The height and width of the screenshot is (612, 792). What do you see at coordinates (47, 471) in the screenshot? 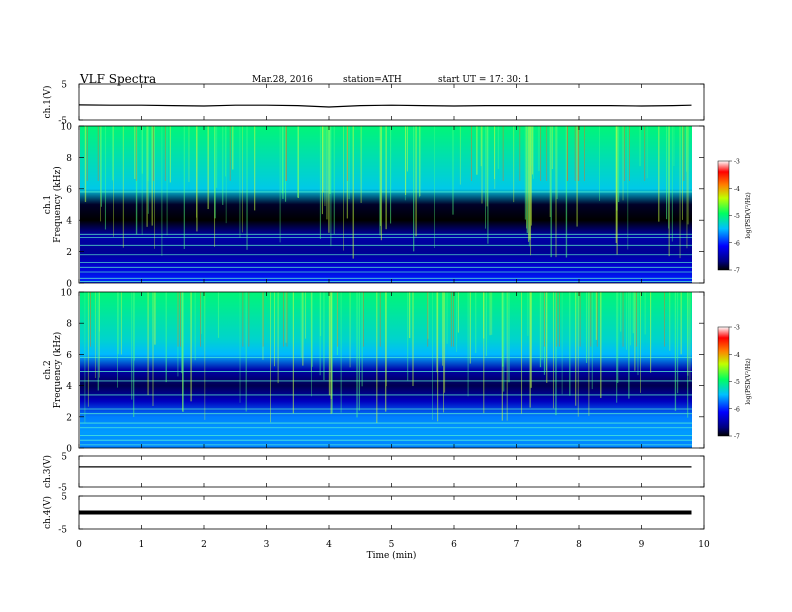
I see `y-axis-label: ch.3(V)` at bounding box center [47, 471].